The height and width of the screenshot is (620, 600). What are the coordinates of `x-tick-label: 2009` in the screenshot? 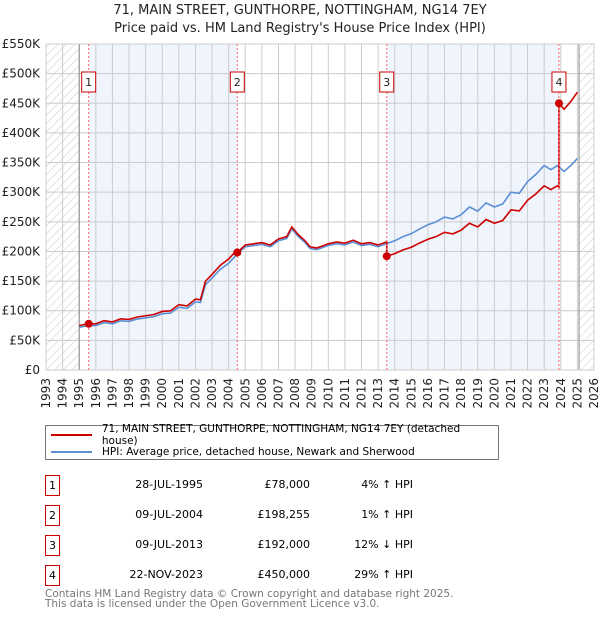 It's located at (312, 393).